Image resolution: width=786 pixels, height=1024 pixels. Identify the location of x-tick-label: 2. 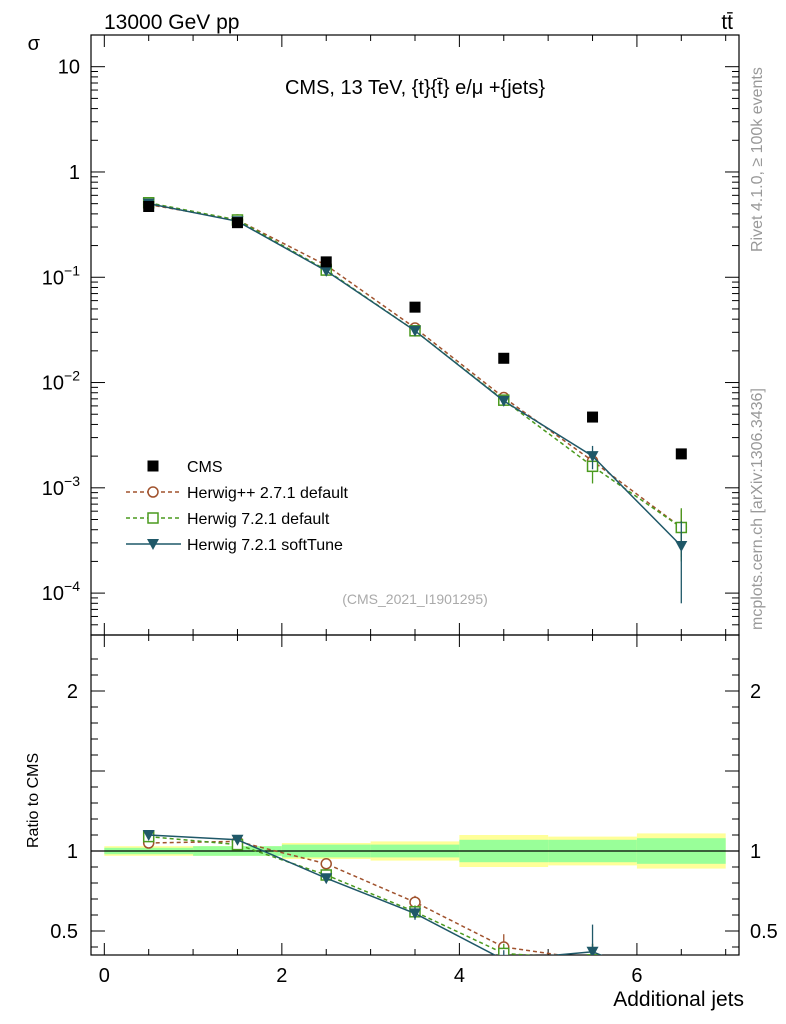
(281, 976).